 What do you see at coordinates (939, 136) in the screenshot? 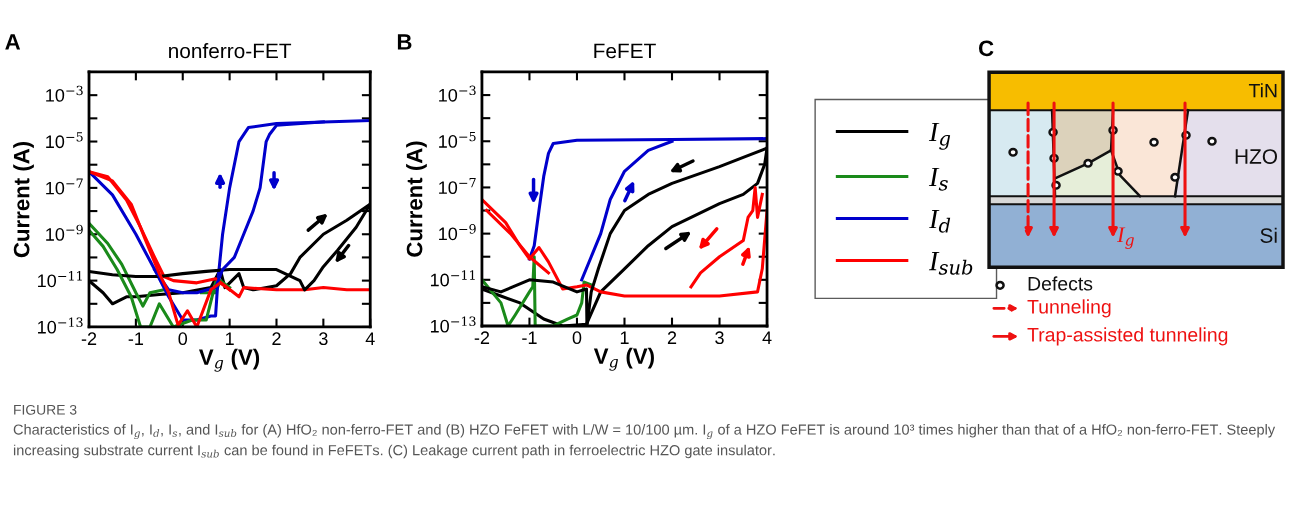
I see `legend-label: I$_{g}$` at bounding box center [939, 136].